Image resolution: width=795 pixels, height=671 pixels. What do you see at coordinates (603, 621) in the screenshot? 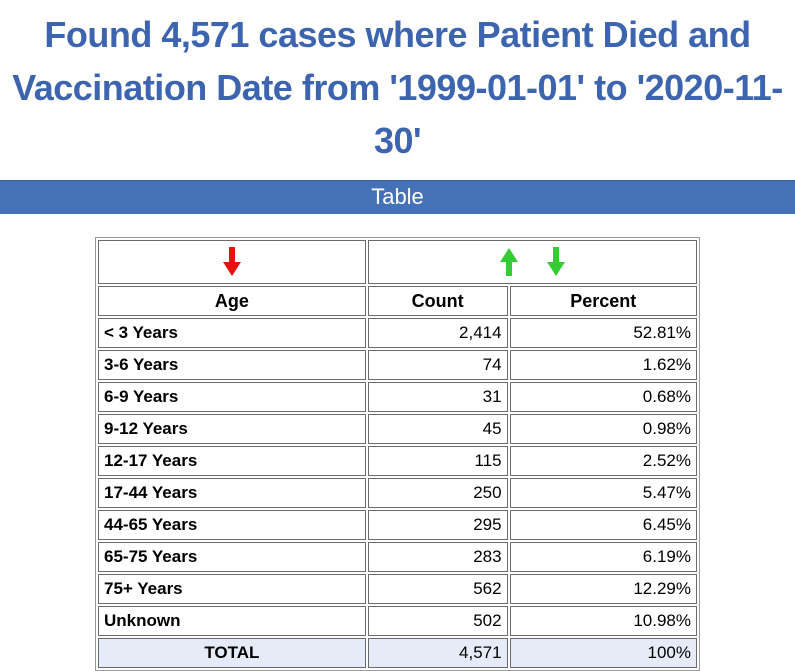
I see `percent-cell: 10.98%` at bounding box center [603, 621].